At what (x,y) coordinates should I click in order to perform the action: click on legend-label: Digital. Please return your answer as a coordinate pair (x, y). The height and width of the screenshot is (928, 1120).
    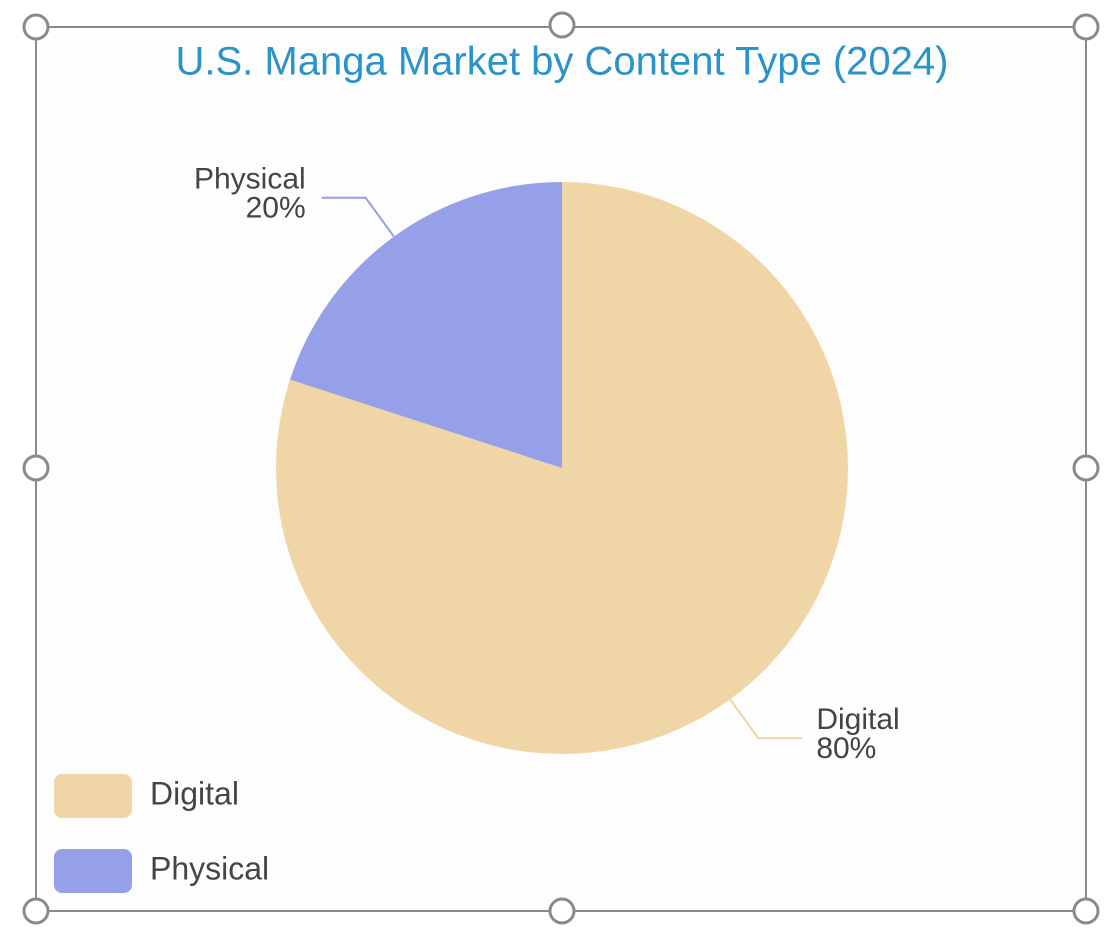
    Looking at the image, I should click on (194, 793).